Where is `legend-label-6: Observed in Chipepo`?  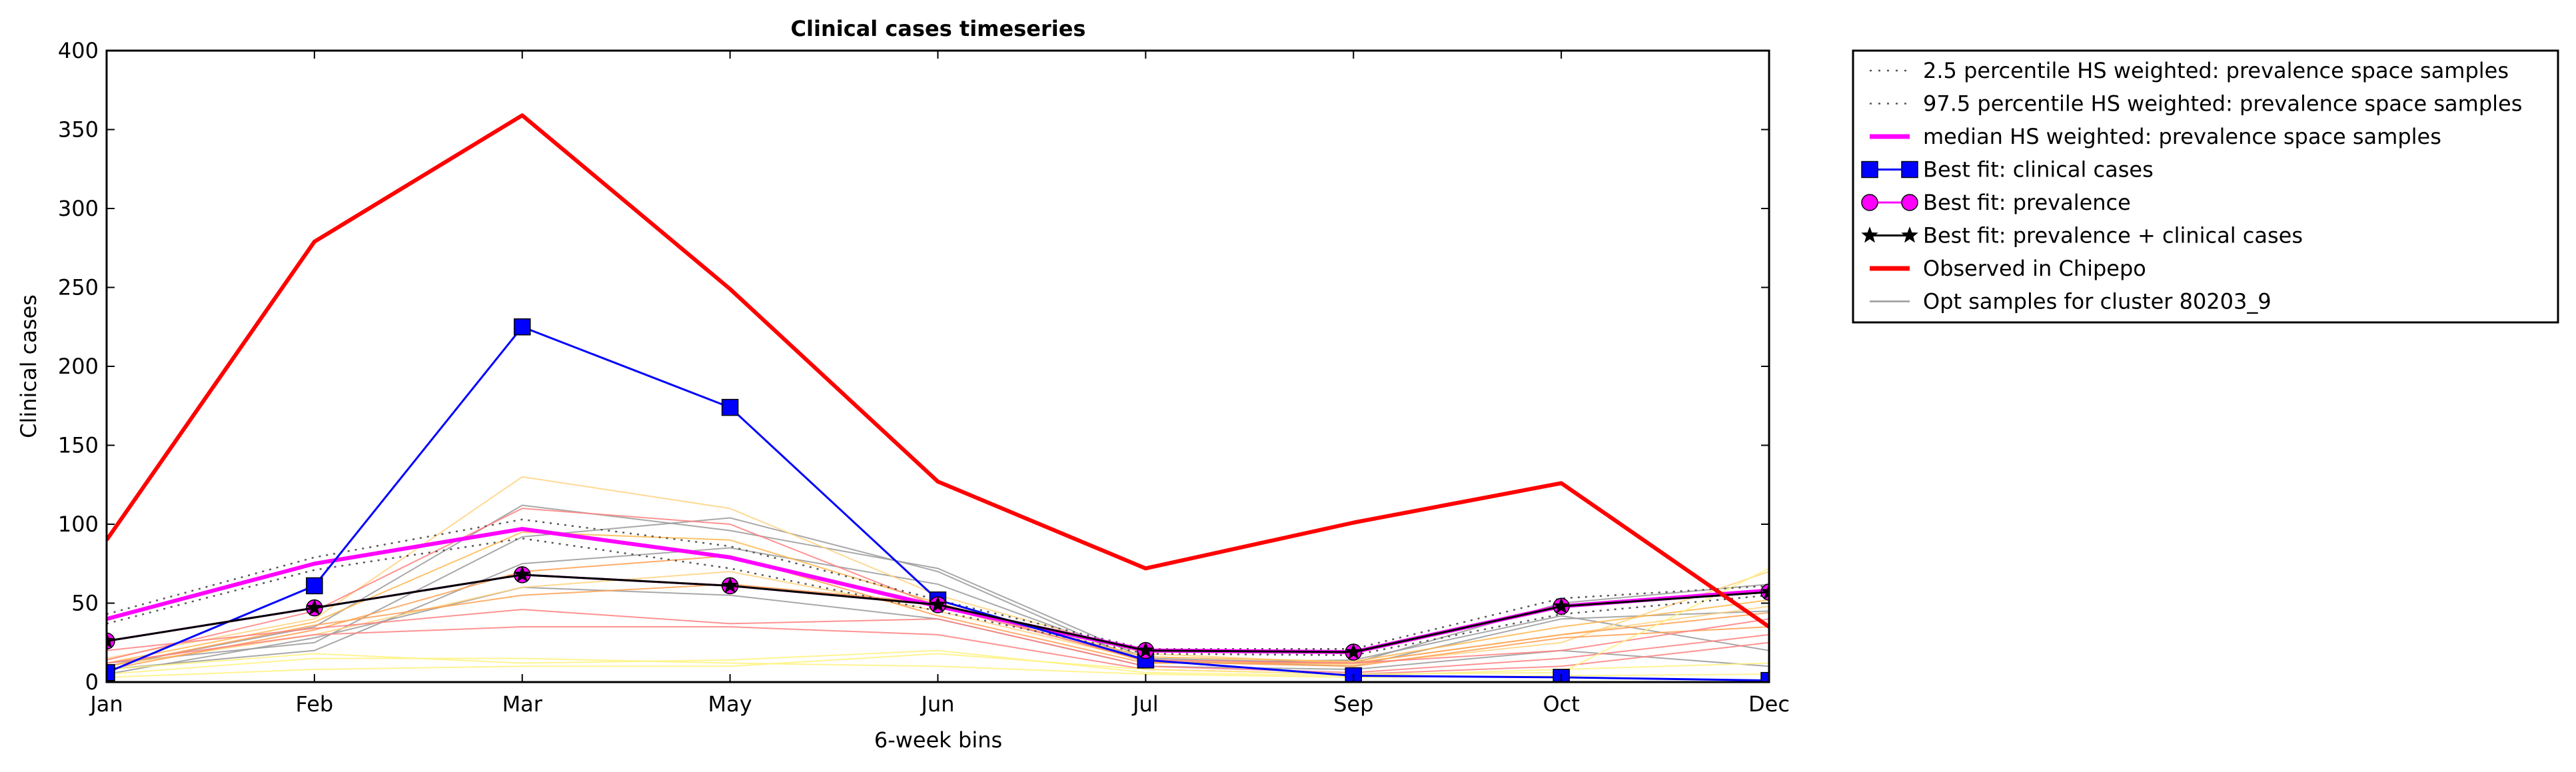 legend-label-6: Observed in Chipepo is located at coordinates (2034, 268).